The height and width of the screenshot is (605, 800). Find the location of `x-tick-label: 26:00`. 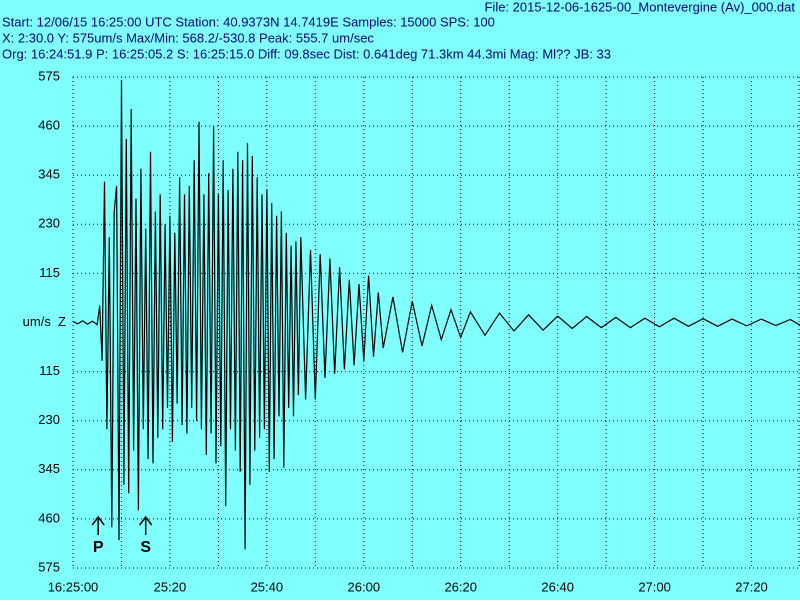

x-tick-label: 26:00 is located at coordinates (364, 586).